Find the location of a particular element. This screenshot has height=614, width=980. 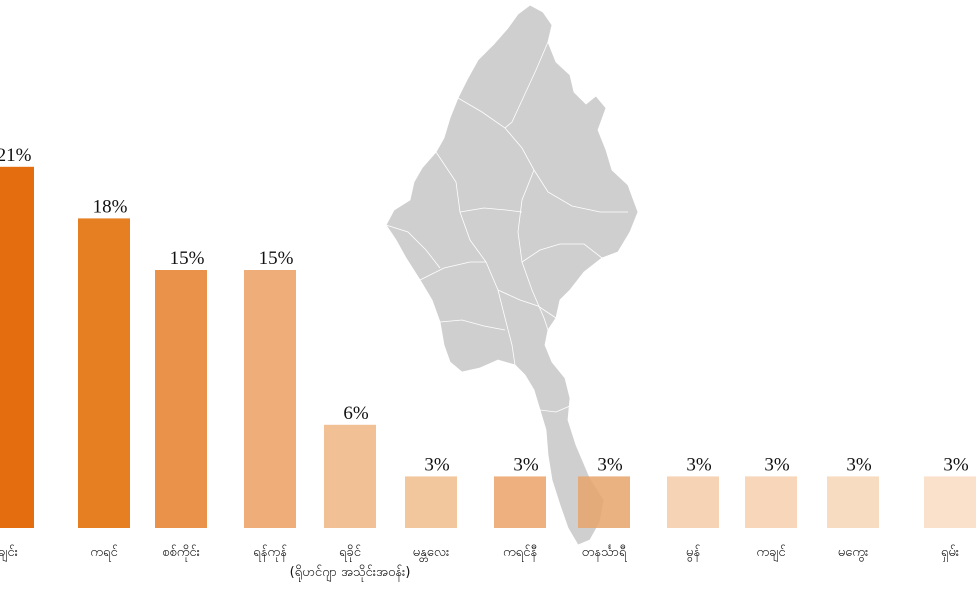

value-label-1: 21% is located at coordinates (16, 155).